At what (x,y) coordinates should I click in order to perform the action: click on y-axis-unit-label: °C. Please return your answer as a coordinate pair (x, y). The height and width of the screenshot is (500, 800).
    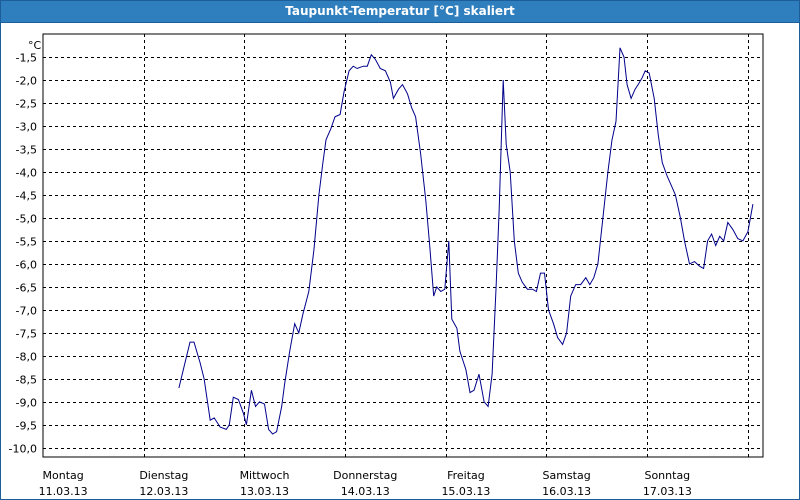
    Looking at the image, I should click on (35, 45).